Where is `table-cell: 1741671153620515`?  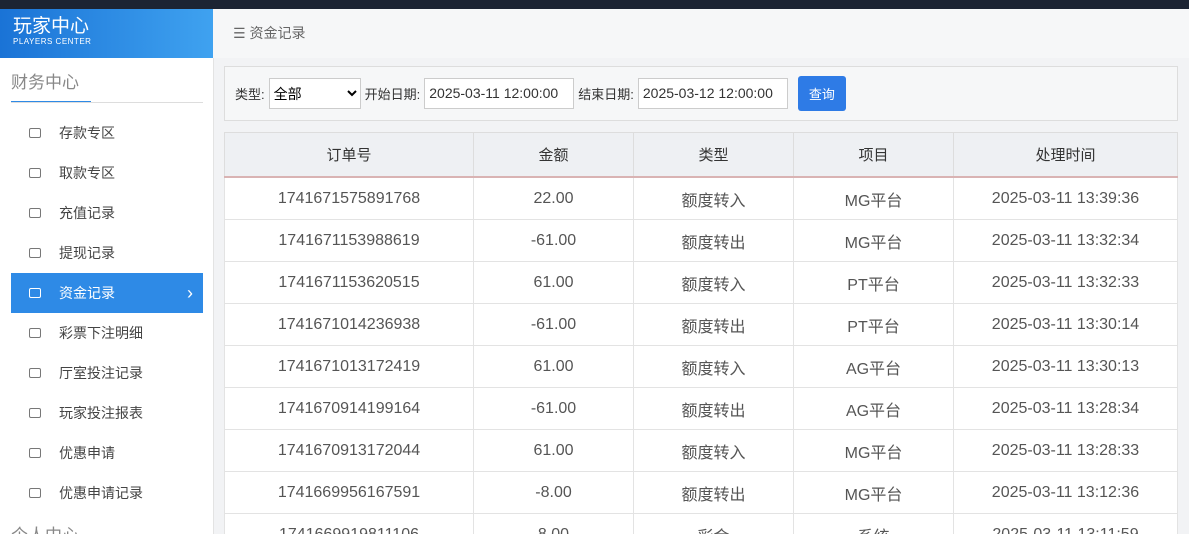 table-cell: 1741671153620515 is located at coordinates (349, 282).